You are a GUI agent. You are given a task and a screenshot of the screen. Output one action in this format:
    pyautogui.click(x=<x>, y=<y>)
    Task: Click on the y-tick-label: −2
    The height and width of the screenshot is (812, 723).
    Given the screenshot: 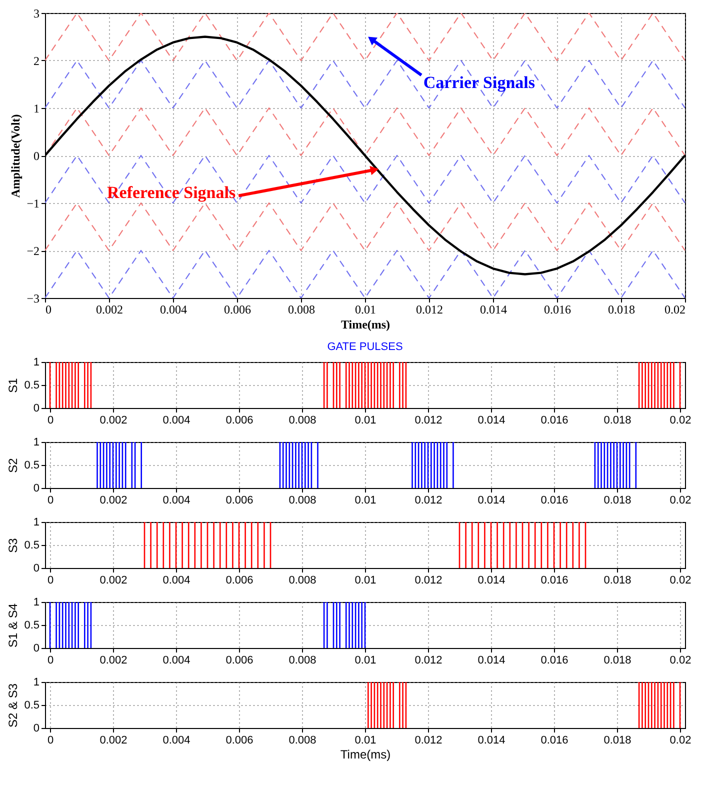 What is the action you would take?
    pyautogui.click(x=33, y=251)
    